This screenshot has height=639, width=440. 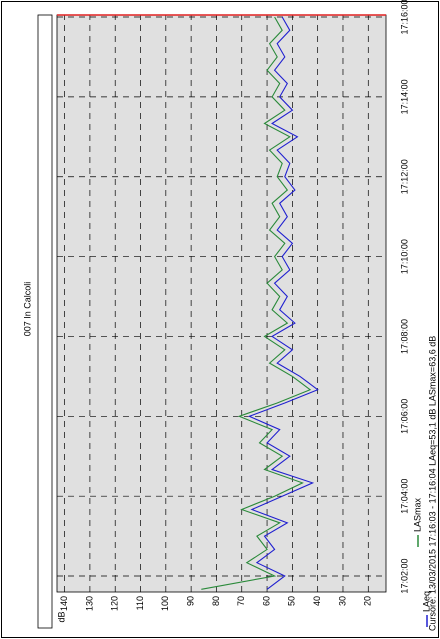 What do you see at coordinates (404, 576) in the screenshot?
I see `x-tick-label: 17:02:00` at bounding box center [404, 576].